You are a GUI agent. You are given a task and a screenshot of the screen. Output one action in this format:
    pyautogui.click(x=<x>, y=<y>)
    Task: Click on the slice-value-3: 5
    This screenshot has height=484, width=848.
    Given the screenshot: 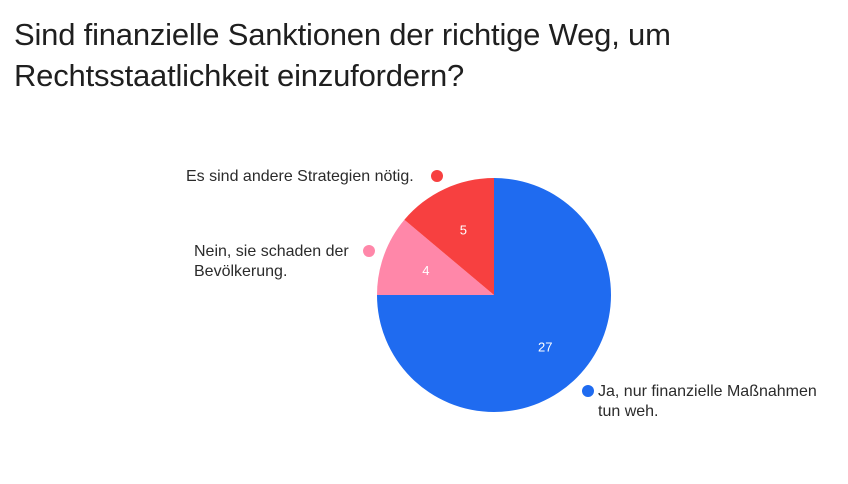 What is the action you would take?
    pyautogui.click(x=463, y=229)
    